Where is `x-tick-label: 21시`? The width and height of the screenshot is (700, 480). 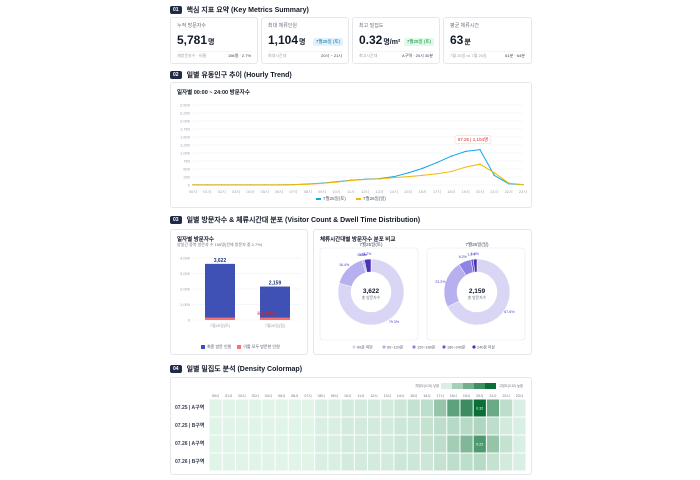 x-tick-label: 21시 is located at coordinates (494, 191).